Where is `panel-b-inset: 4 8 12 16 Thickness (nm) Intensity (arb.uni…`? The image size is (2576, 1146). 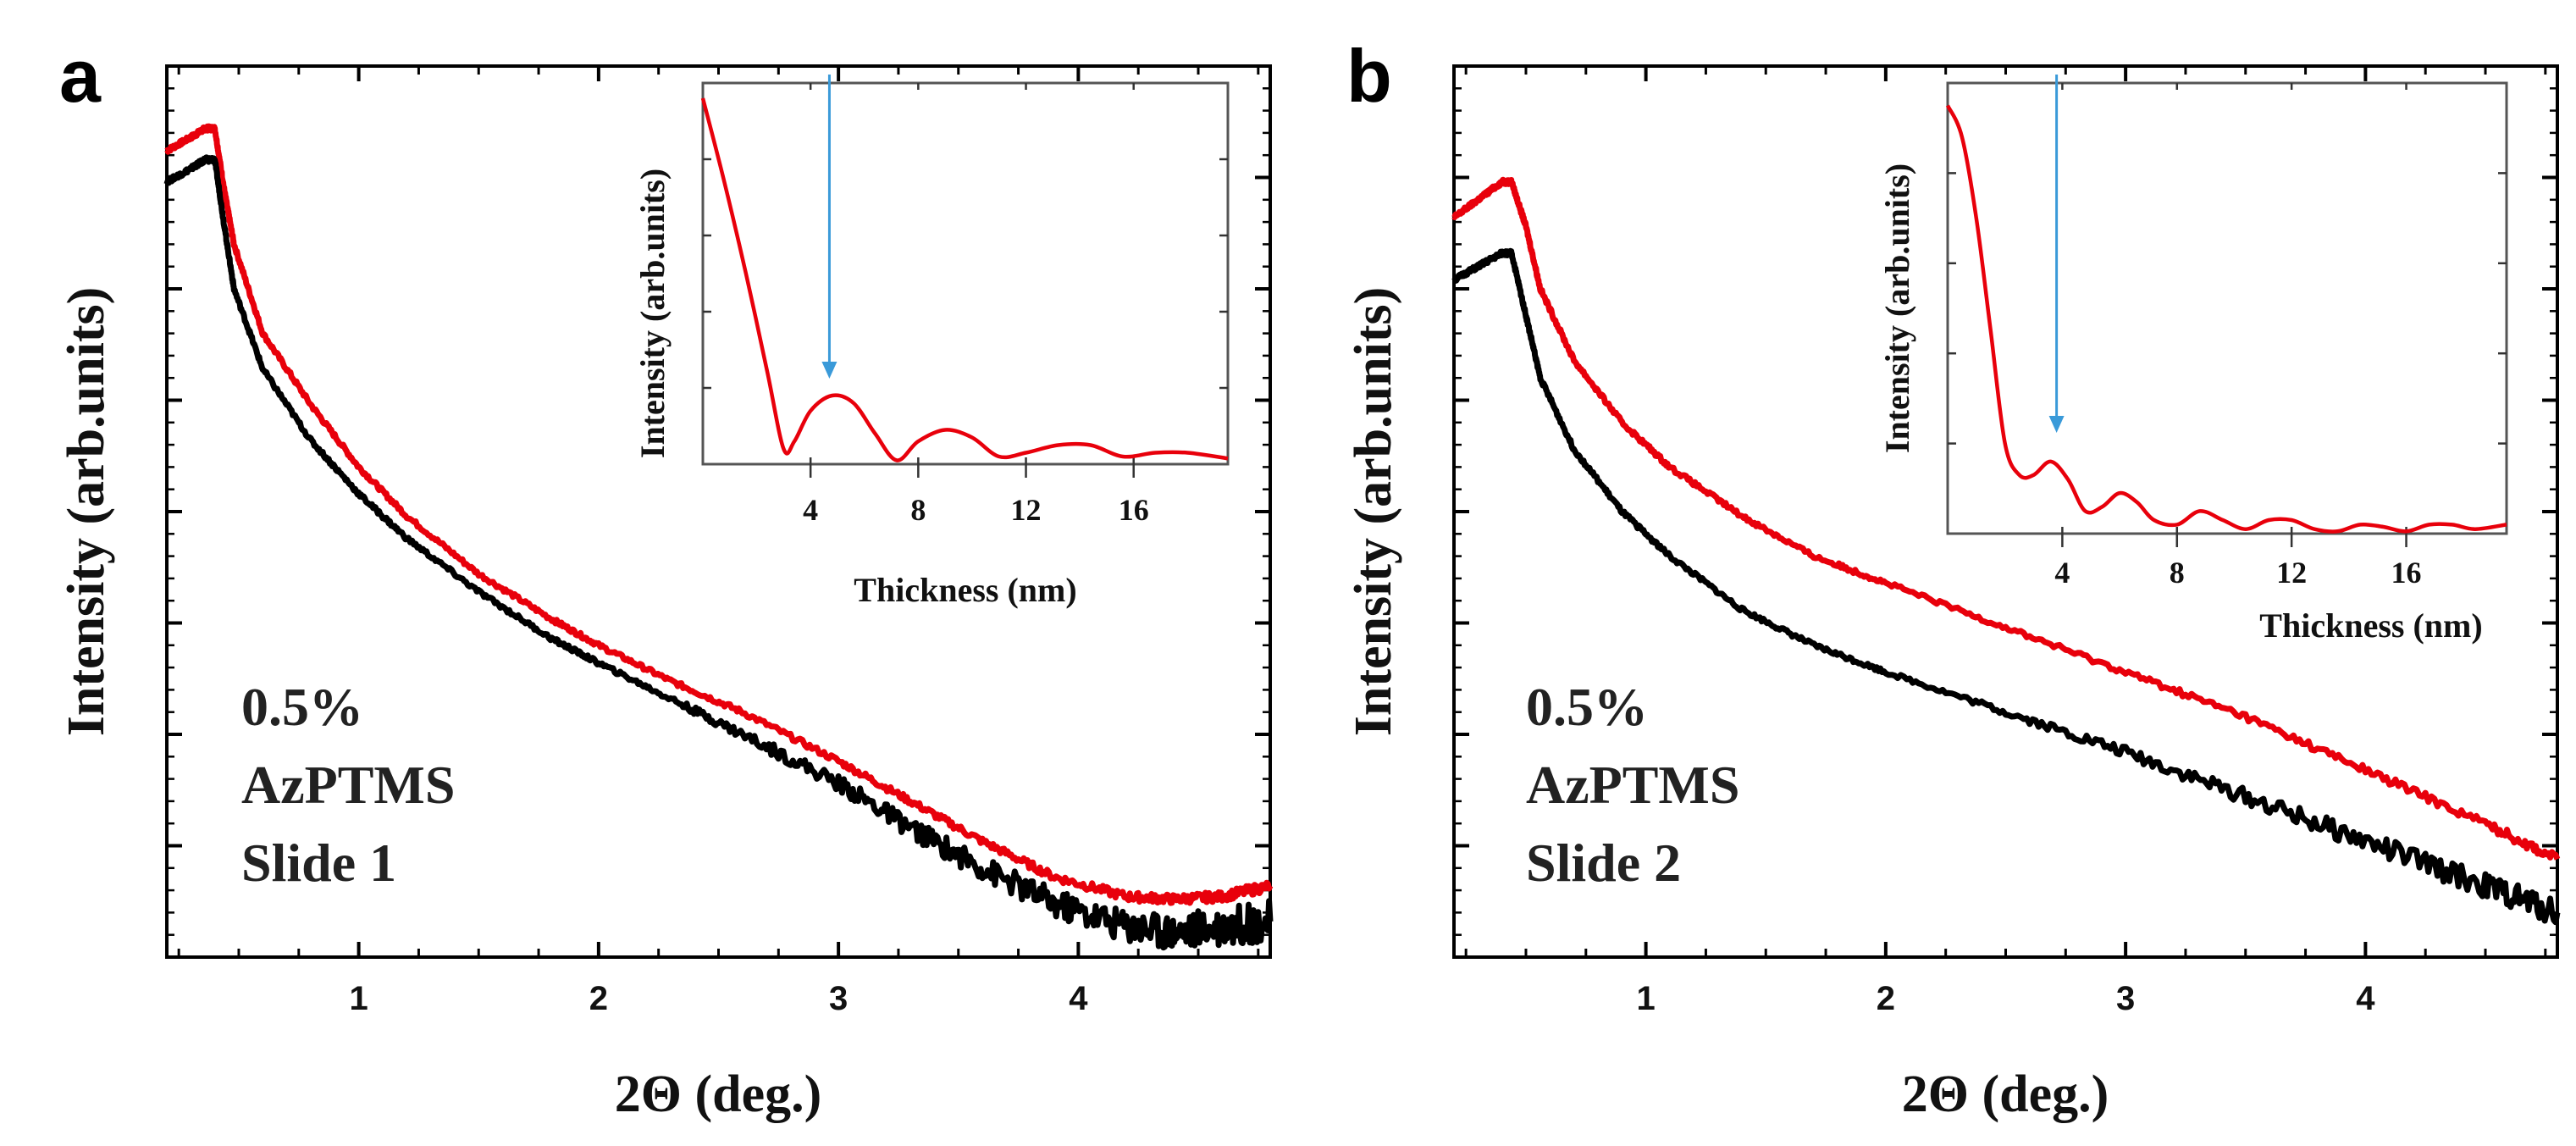
panel-b-inset: 4 8 12 16 Thickness (nm) Intensity (arb.uni… is located at coordinates (2193, 360).